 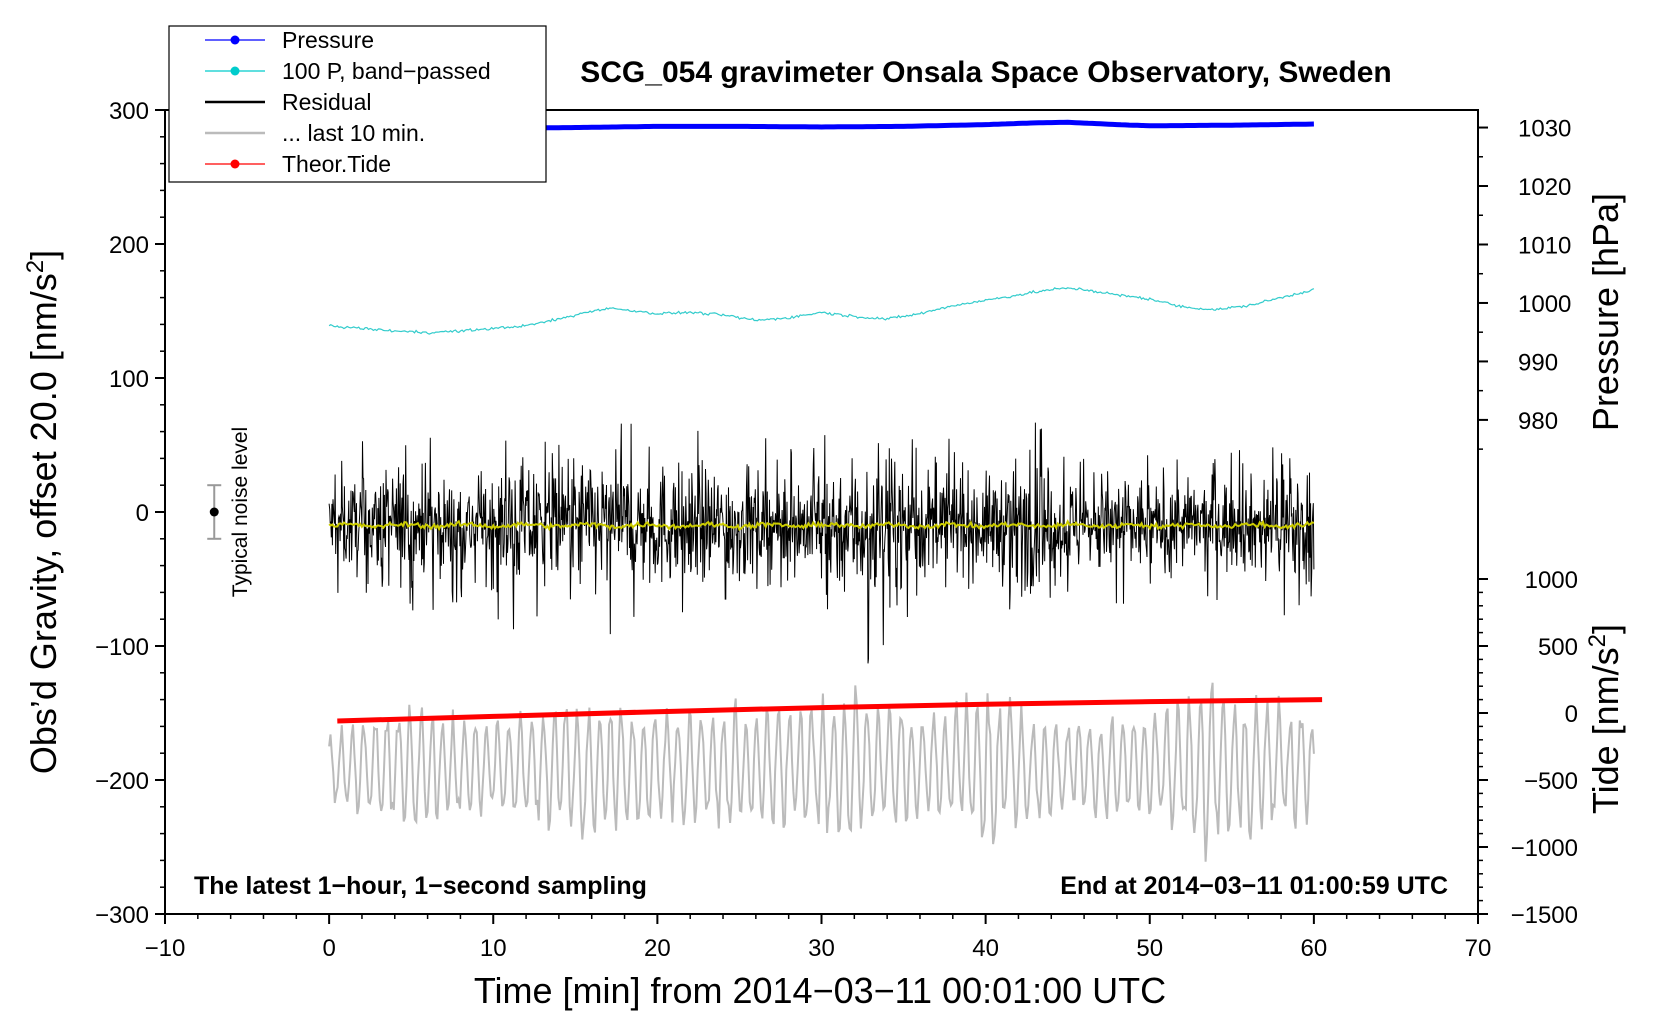 What do you see at coordinates (122, 781) in the screenshot?
I see `y-tick-label: −200` at bounding box center [122, 781].